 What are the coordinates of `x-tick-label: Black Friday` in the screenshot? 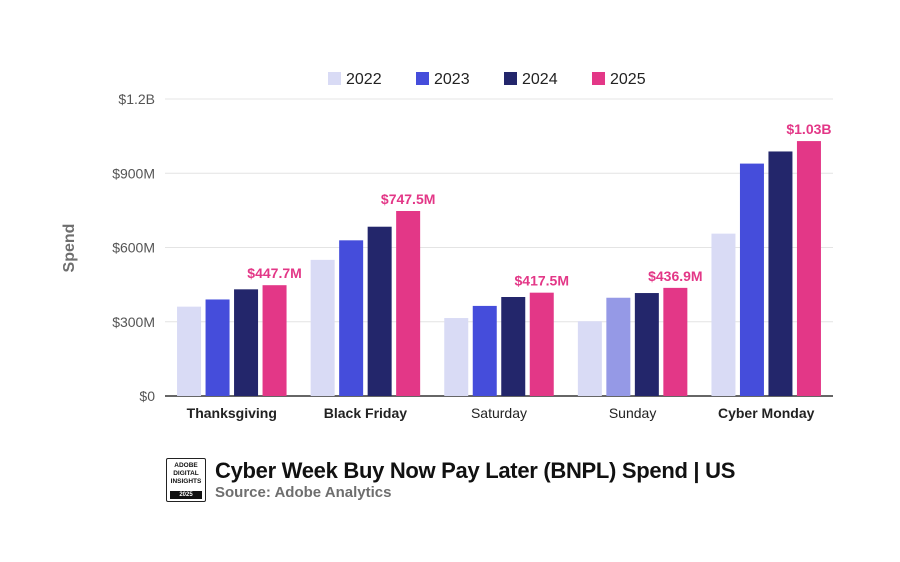 It's located at (365, 413).